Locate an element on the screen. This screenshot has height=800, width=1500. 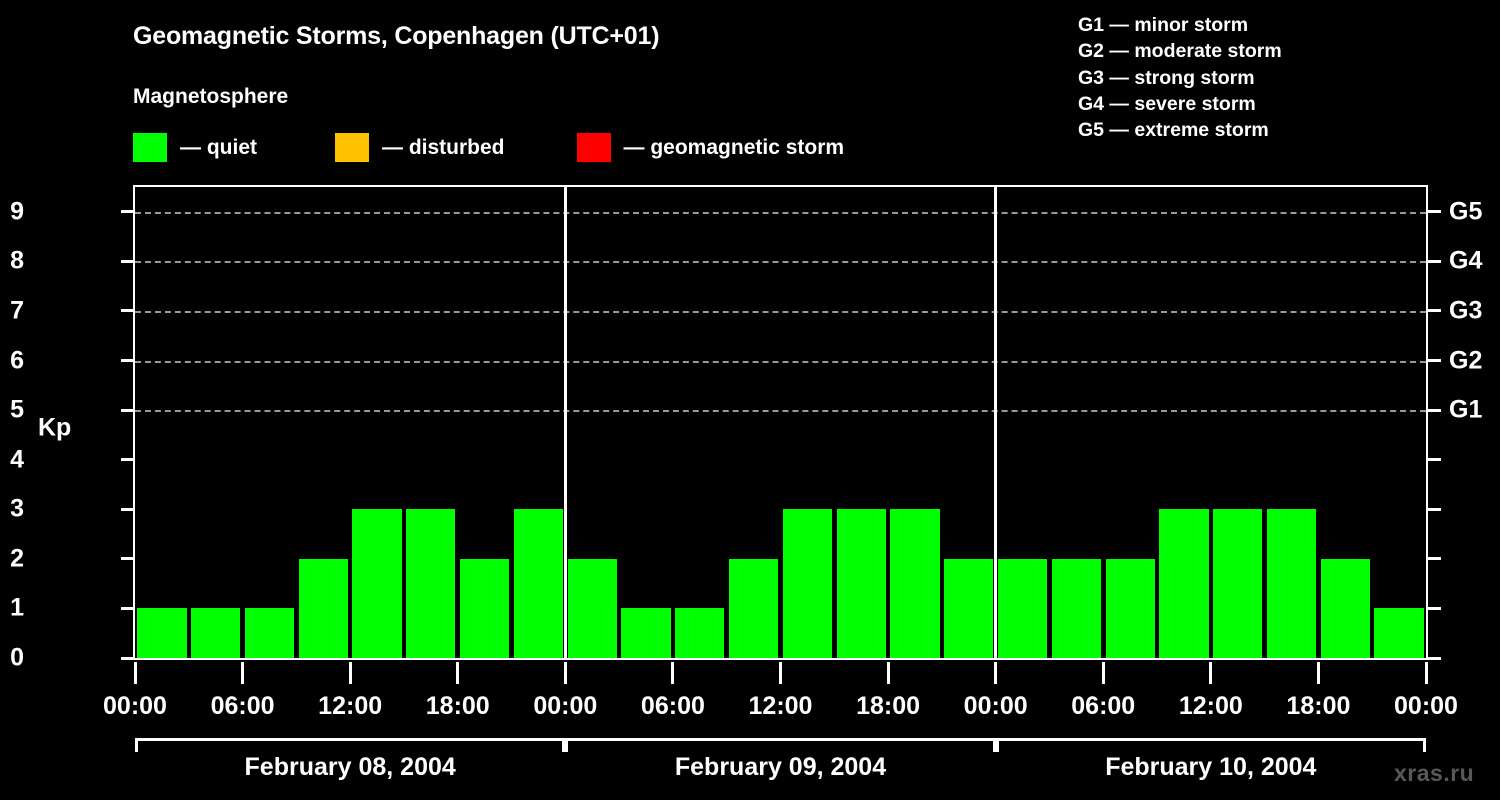
g-tick-label-G3: G3 is located at coordinates (1466, 310).